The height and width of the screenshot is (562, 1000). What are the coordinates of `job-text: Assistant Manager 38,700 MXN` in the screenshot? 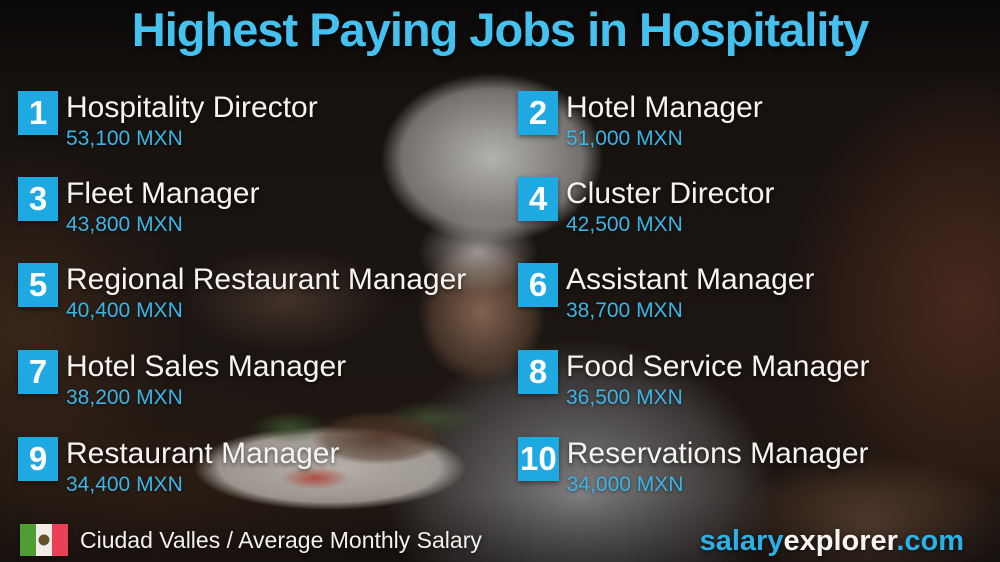 It's located at (690, 293).